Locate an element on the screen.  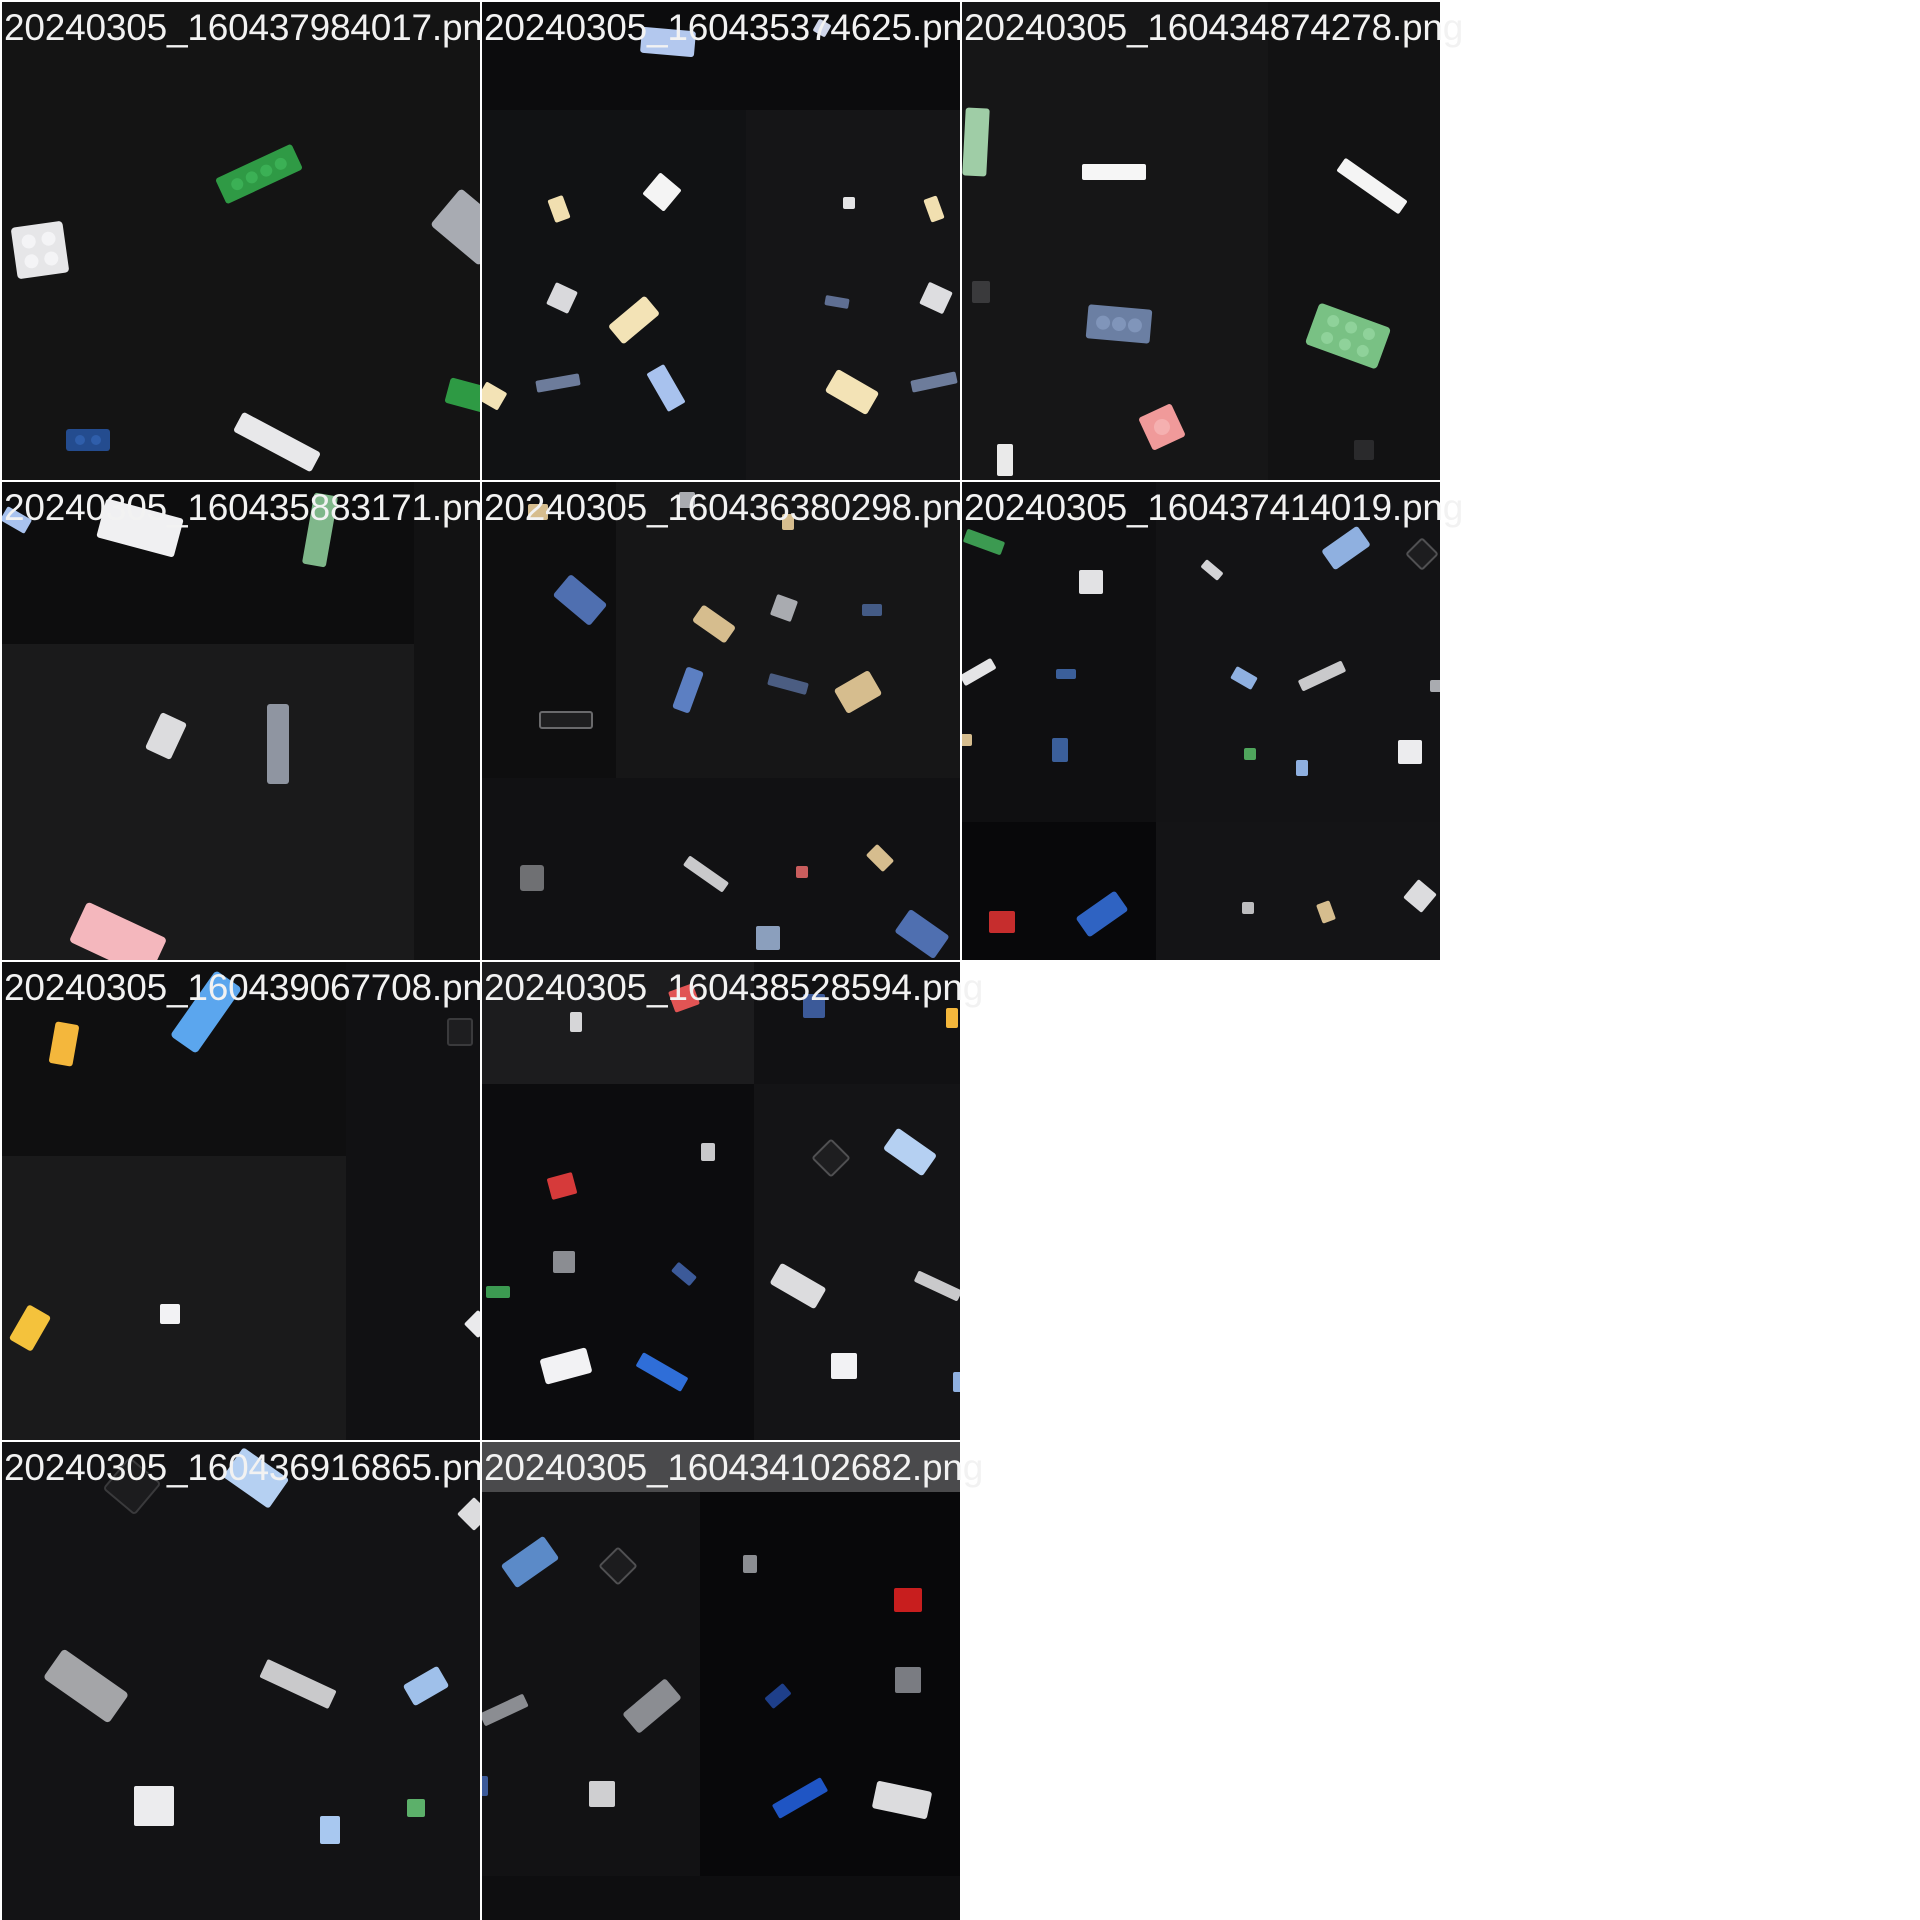
gallery-tile-7: 20240305_160439067708.png is located at coordinates (252, 1201).